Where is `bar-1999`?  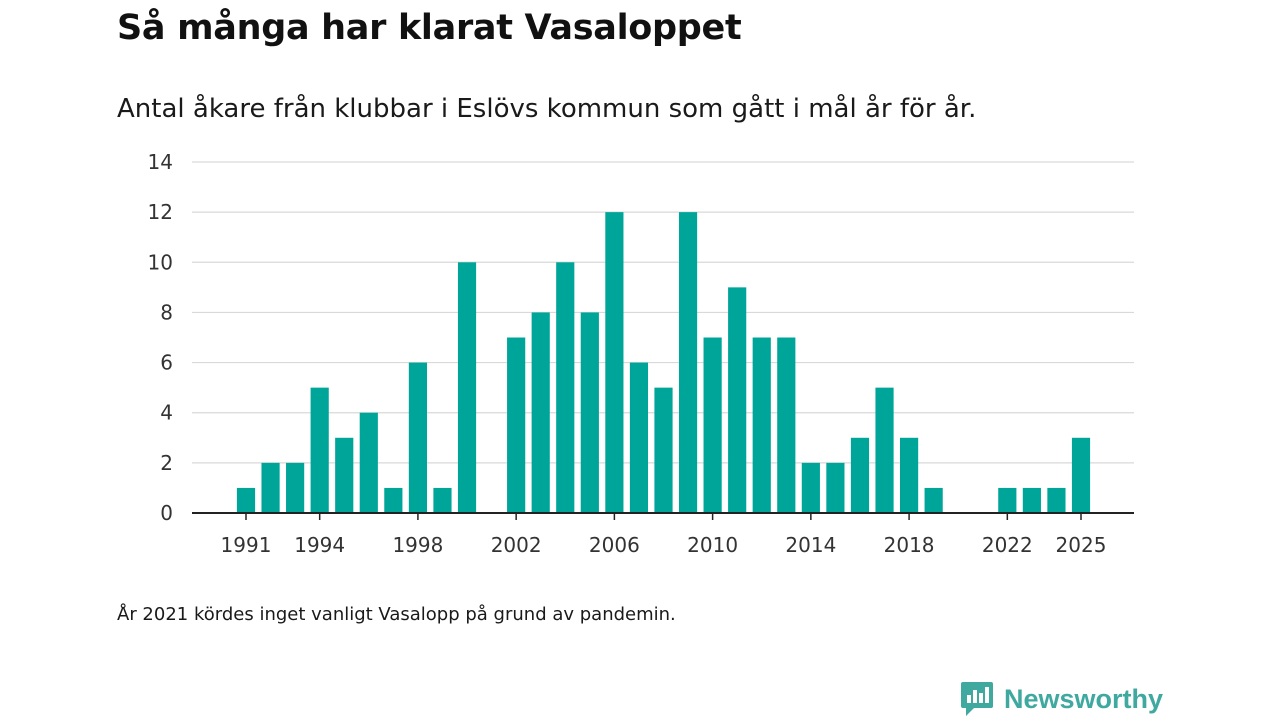
bar-1999 is located at coordinates (442, 500).